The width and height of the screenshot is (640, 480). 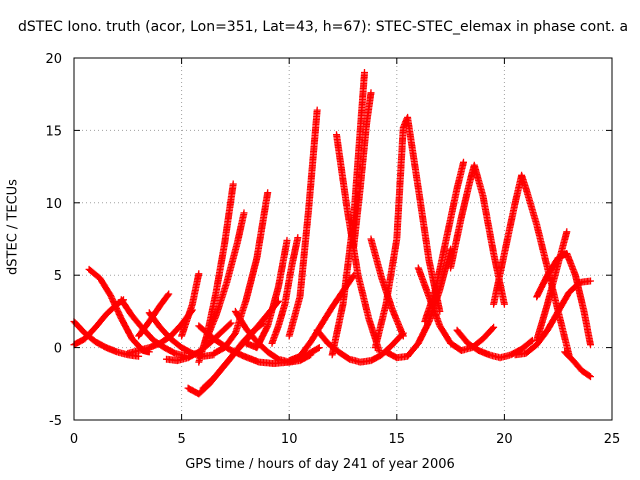 I want to click on y-tick-label: 20, so click(x=53, y=59).